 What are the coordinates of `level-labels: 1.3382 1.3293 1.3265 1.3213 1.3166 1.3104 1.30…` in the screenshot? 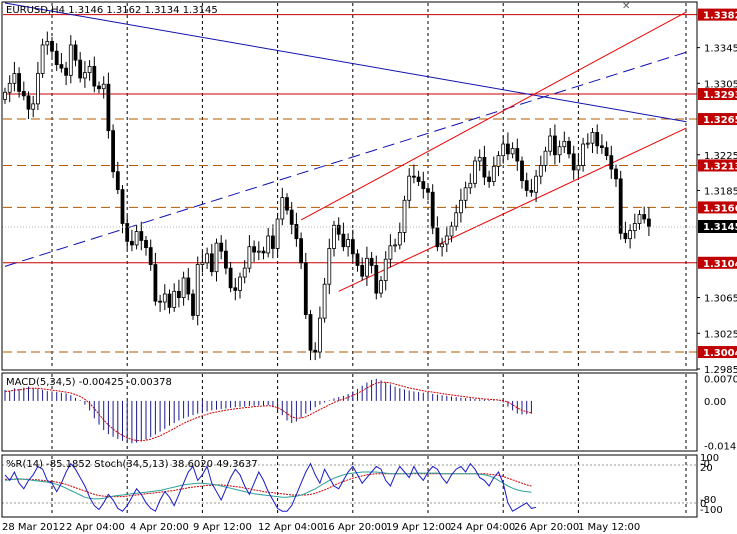 It's located at (717, 183).